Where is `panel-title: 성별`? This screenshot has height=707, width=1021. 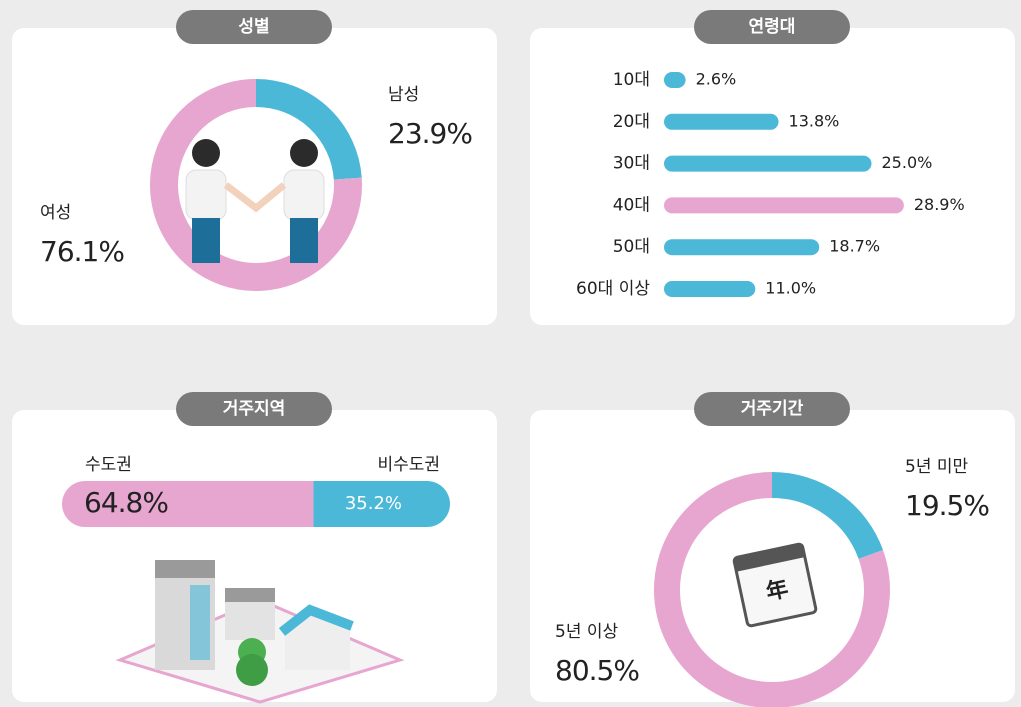
panel-title: 성별 is located at coordinates (253, 27).